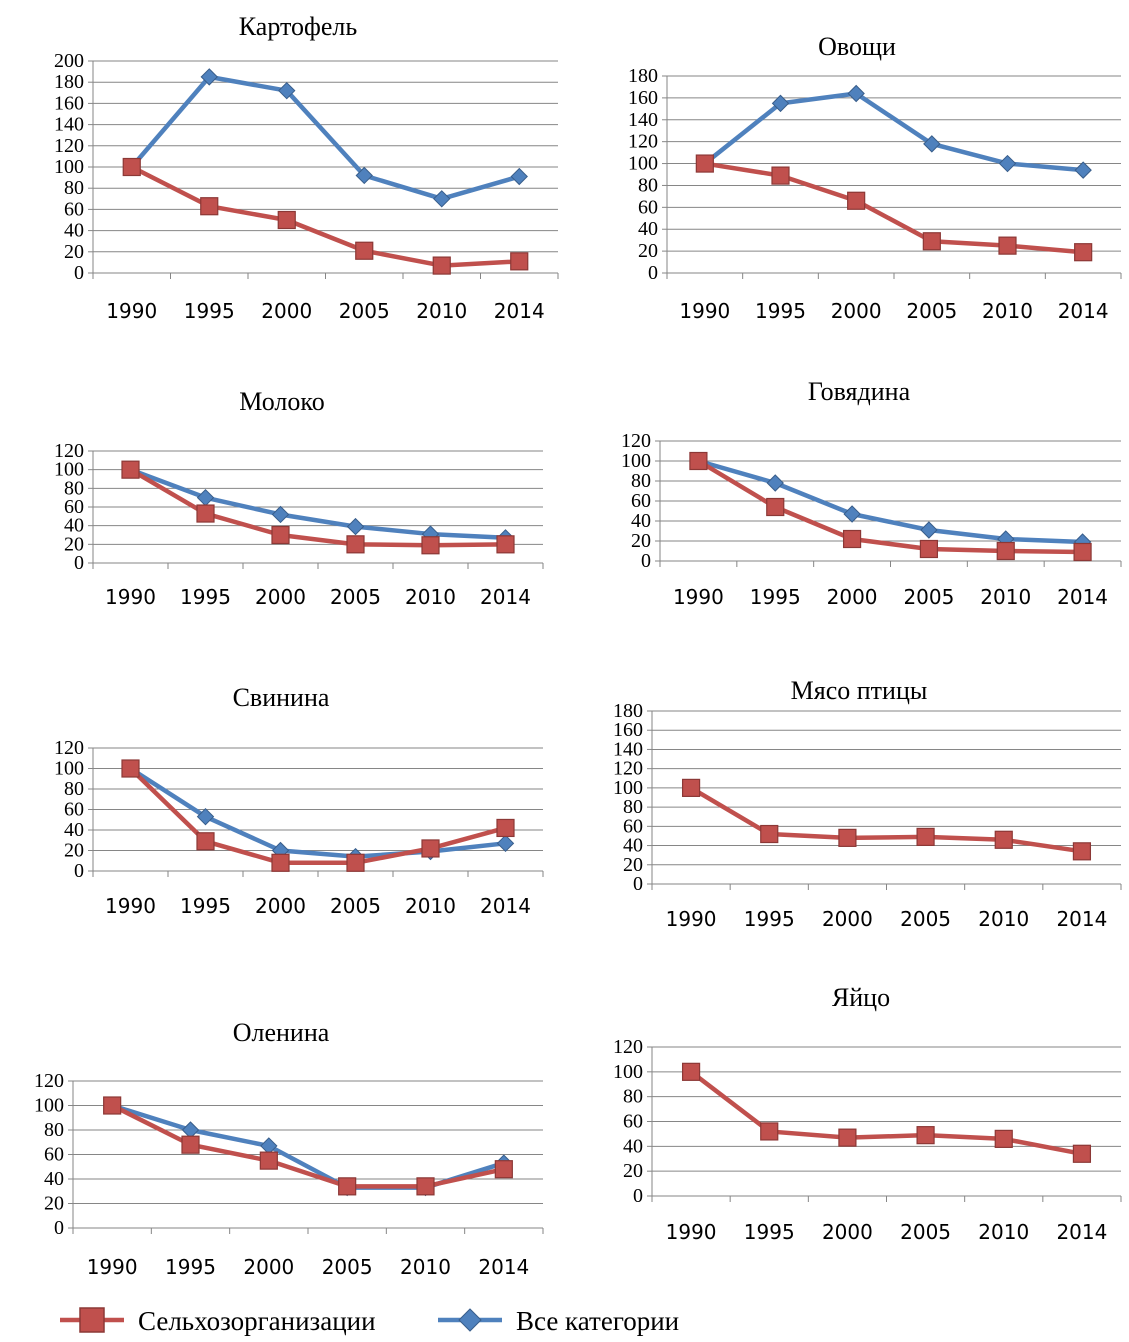 Image resolution: width=1129 pixels, height=1342 pixels. Describe the element at coordinates (298, 26) in the screenshot. I see `chart-title: Картофель` at that location.